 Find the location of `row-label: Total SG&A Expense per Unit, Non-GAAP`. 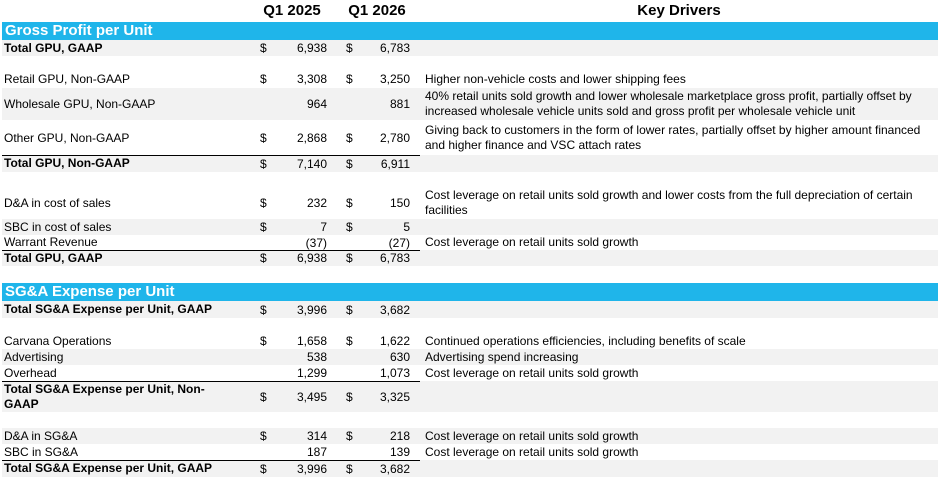

row-label: Total SG&A Expense per Unit, Non-GAAP is located at coordinates (104, 396).